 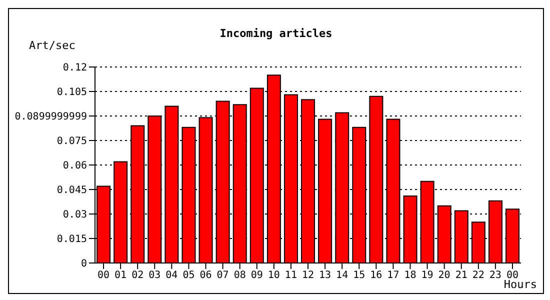 What do you see at coordinates (74, 166) in the screenshot?
I see `y-tick-label: 0.06` at bounding box center [74, 166].